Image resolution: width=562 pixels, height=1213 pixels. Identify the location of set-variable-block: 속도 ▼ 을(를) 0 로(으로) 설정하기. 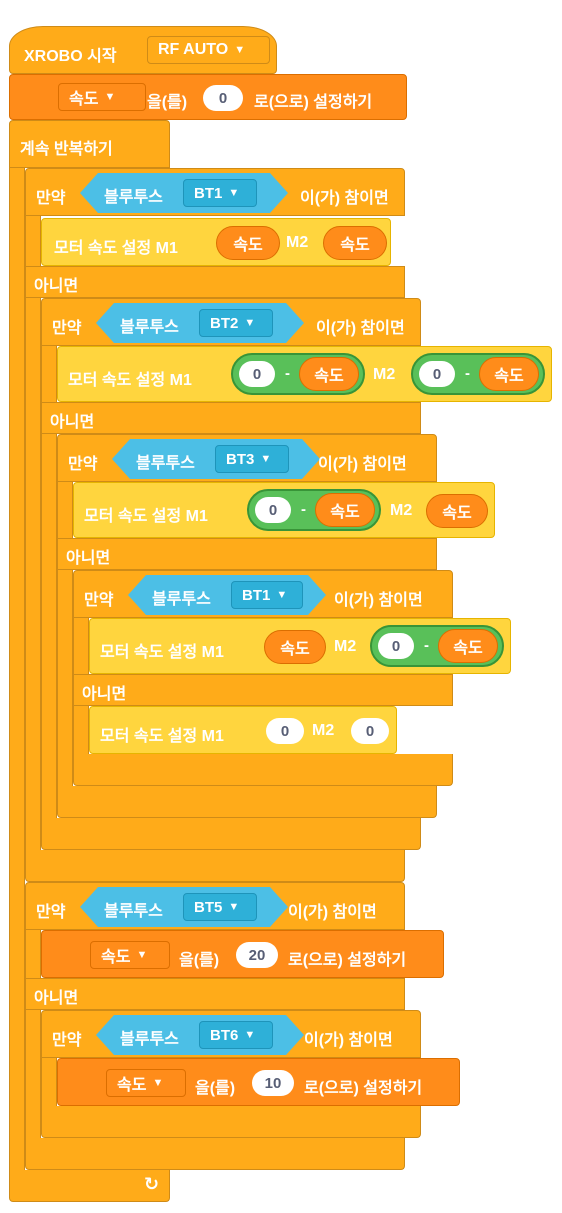
(208, 97).